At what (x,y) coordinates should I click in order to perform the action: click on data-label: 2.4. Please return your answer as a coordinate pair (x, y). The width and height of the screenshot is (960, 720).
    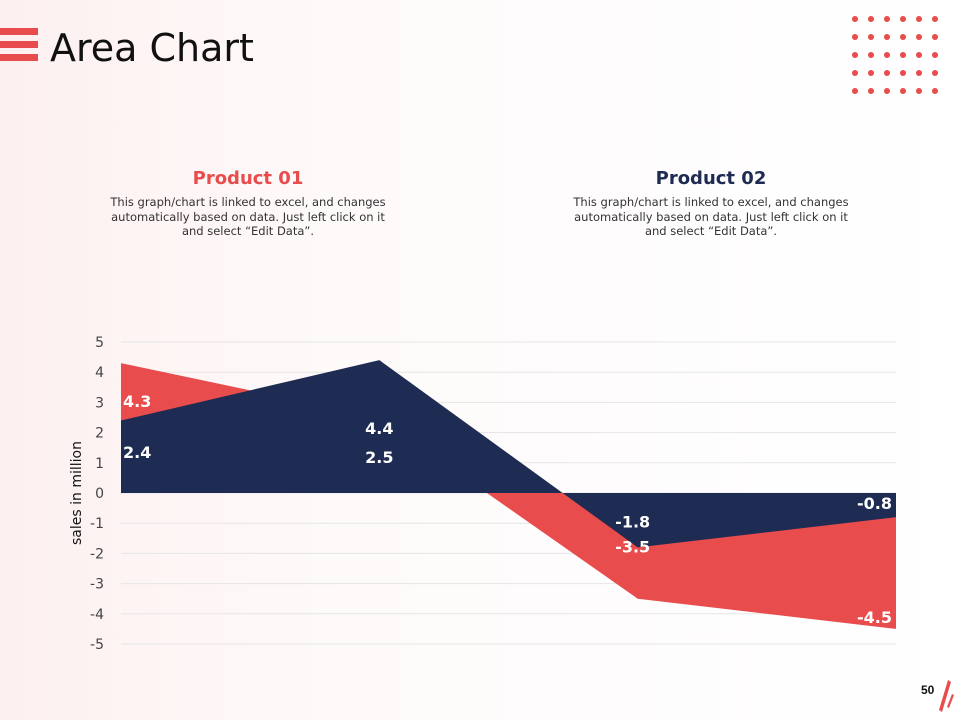
    Looking at the image, I should click on (137, 452).